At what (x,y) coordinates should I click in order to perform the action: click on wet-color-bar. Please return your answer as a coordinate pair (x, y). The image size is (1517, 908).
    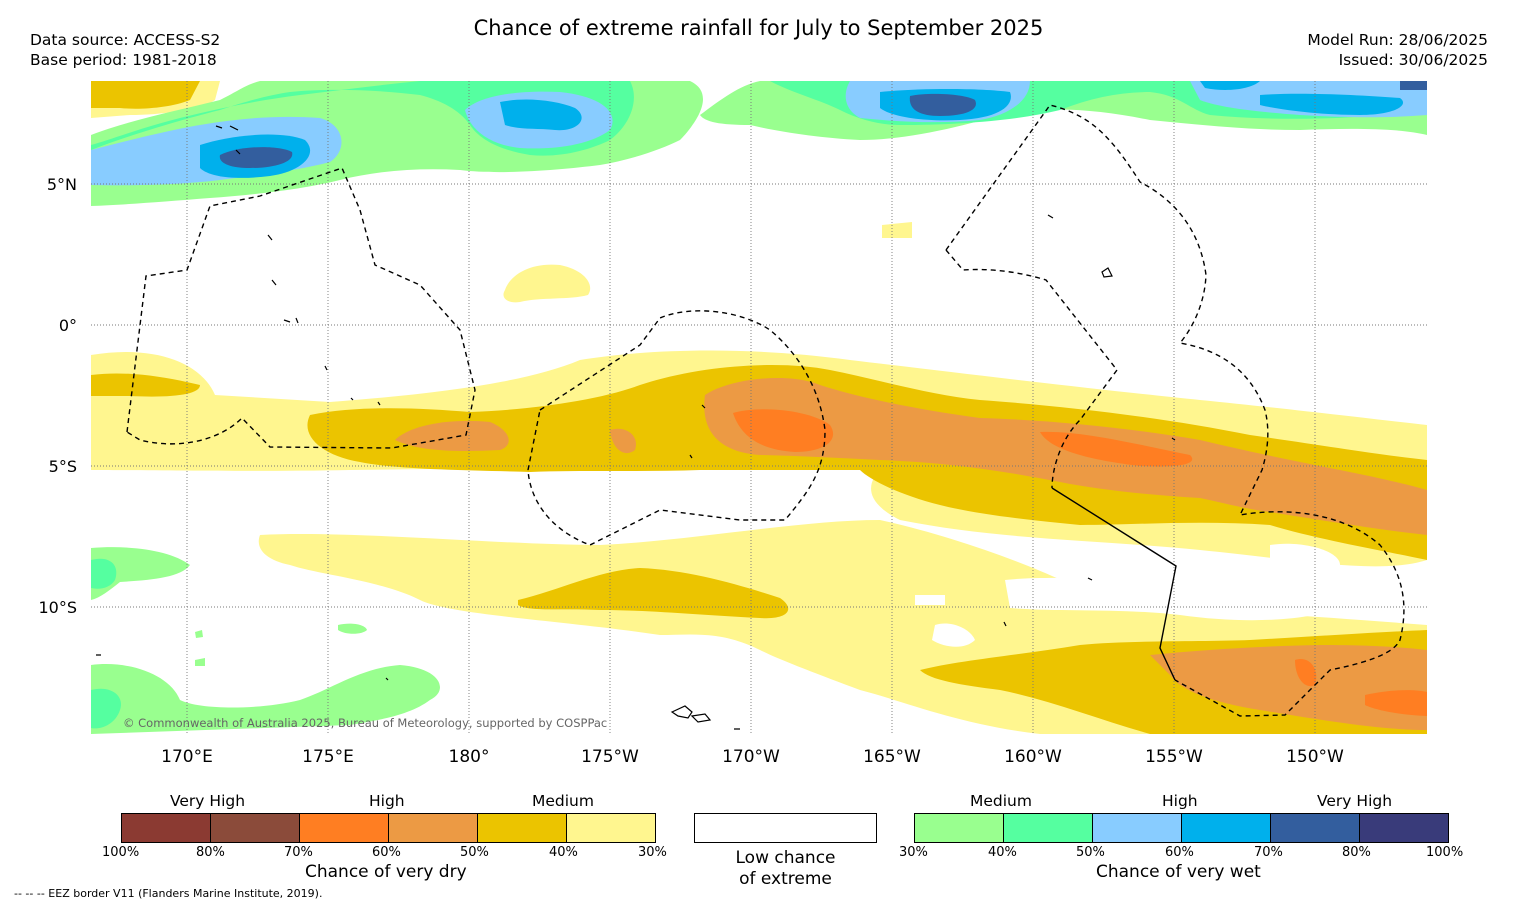
    Looking at the image, I should click on (1181, 828).